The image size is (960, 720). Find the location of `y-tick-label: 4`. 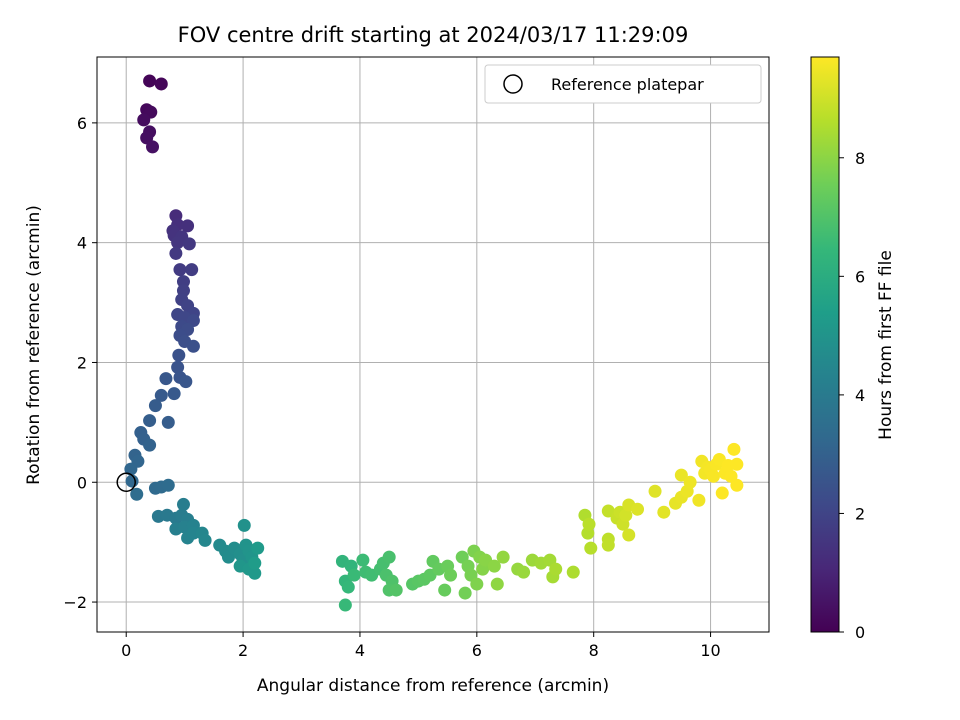

y-tick-label: 4 is located at coordinates (82, 243).